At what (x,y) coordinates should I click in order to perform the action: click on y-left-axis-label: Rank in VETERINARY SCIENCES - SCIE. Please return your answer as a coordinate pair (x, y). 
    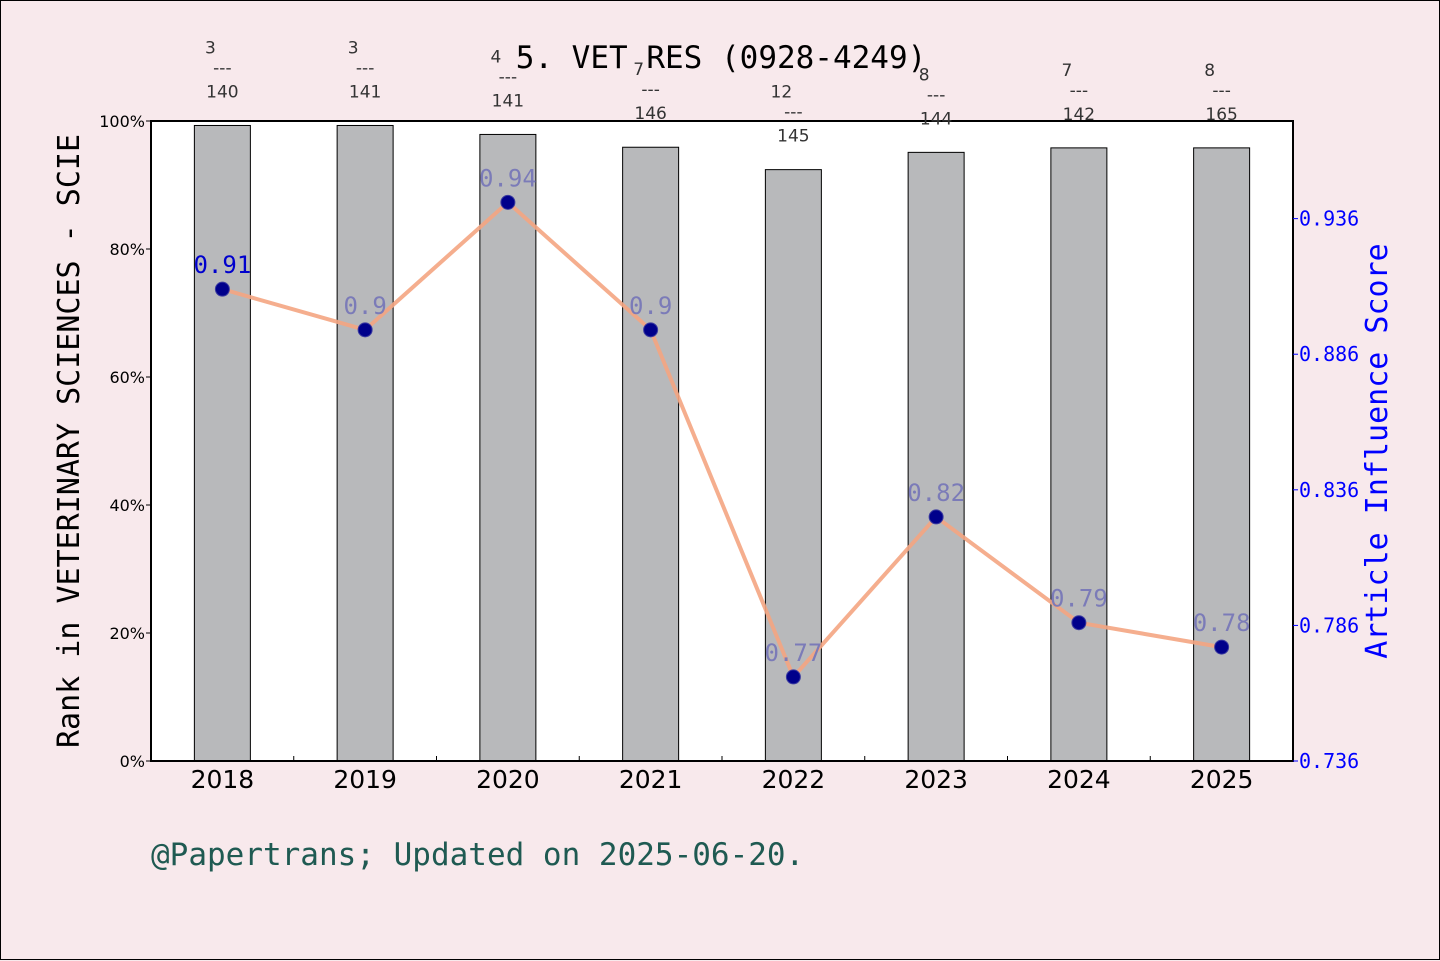
    Looking at the image, I should click on (69, 441).